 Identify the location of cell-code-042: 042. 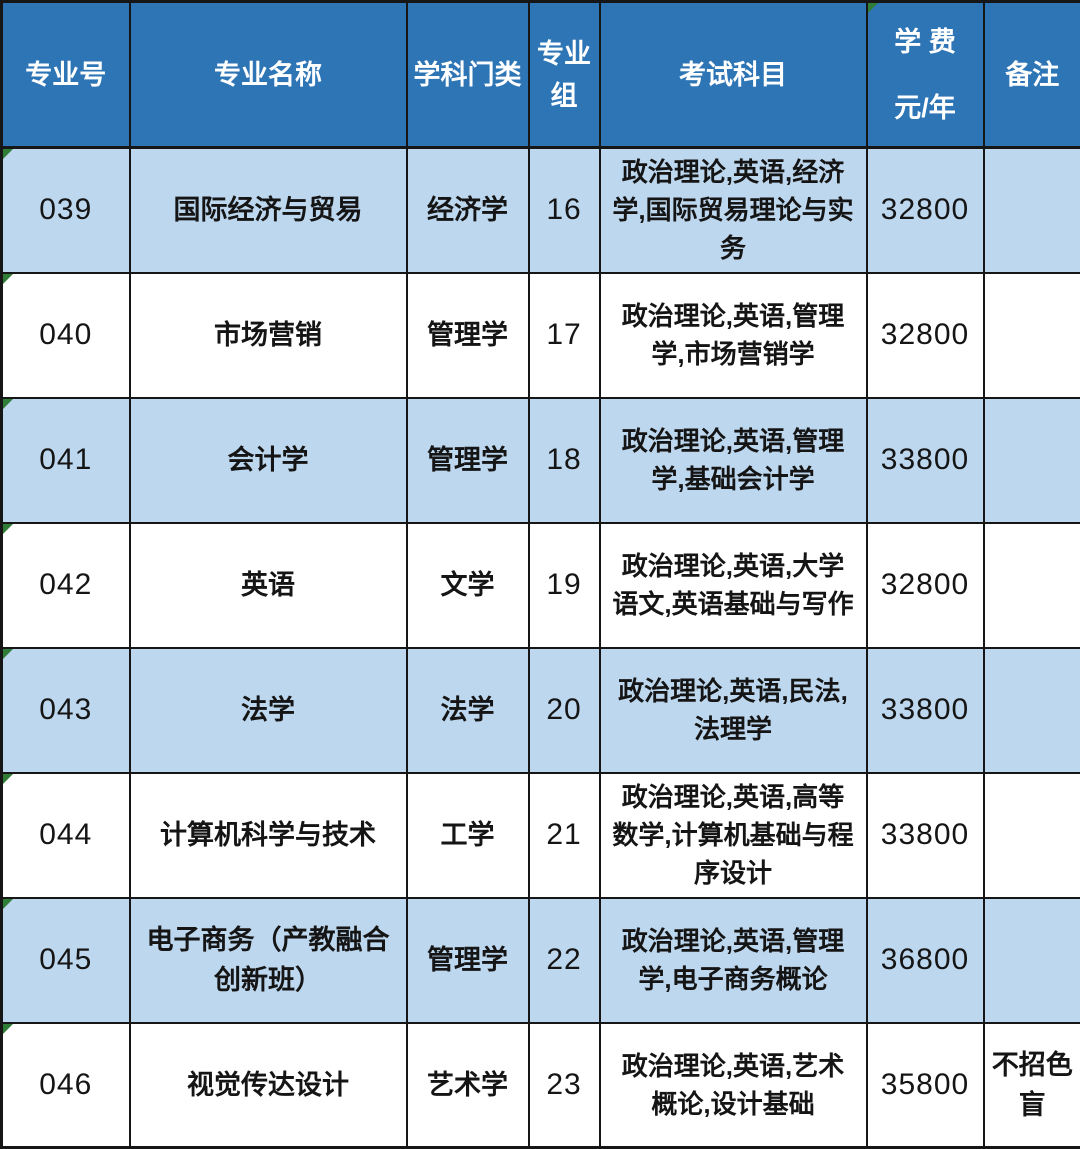
(66, 585).